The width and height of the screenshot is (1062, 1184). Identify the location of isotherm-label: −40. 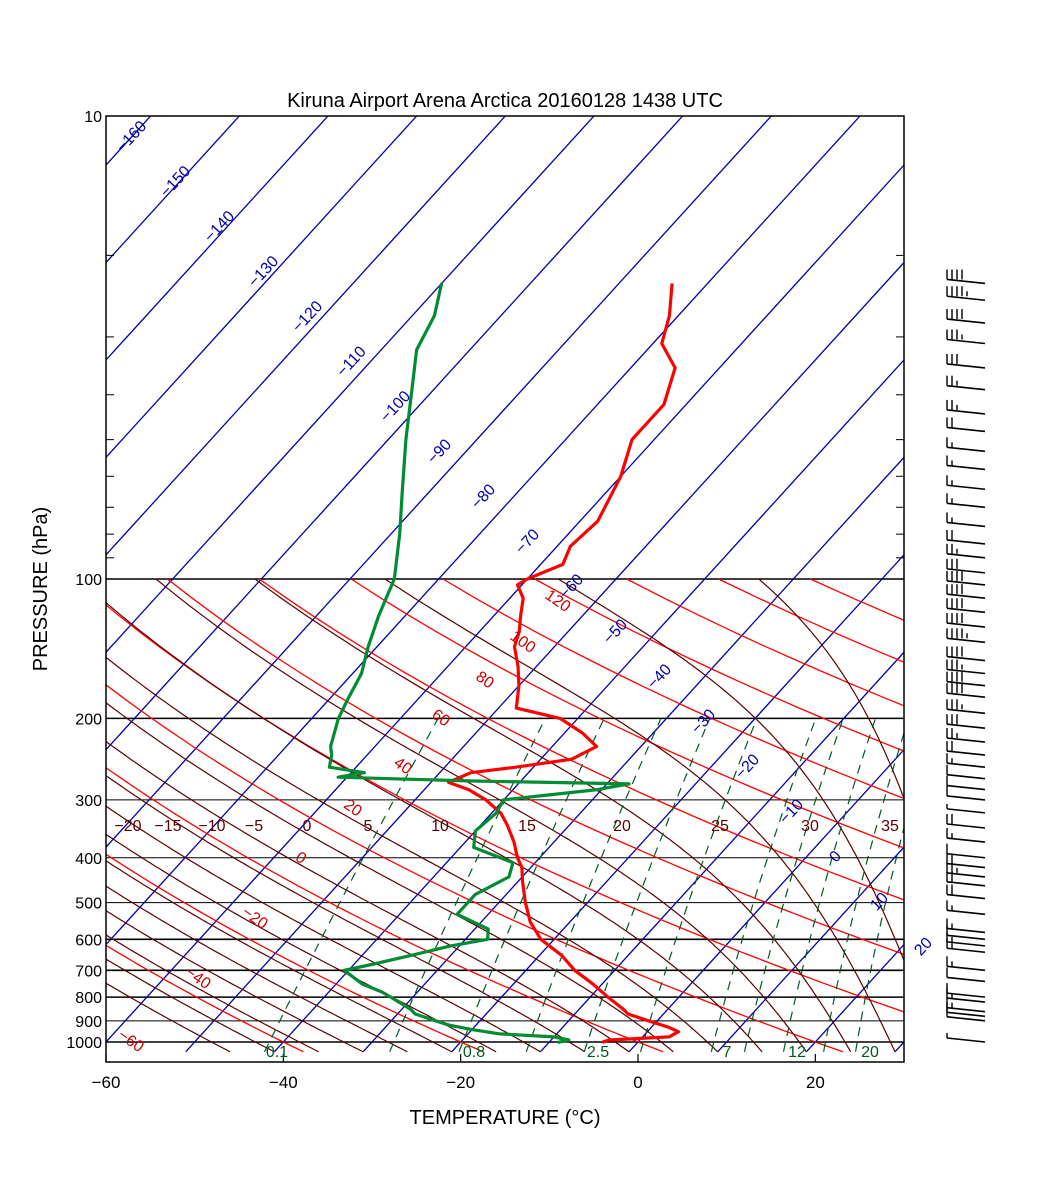
(659, 677).